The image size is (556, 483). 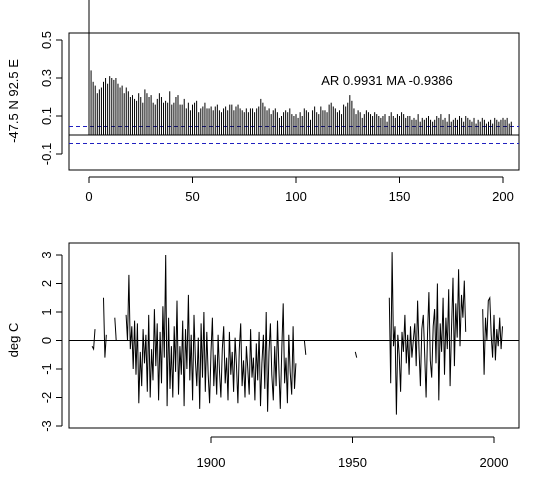 I want to click on acf-y-axis-title: -47.5 N 92.5 E, so click(x=13, y=101).